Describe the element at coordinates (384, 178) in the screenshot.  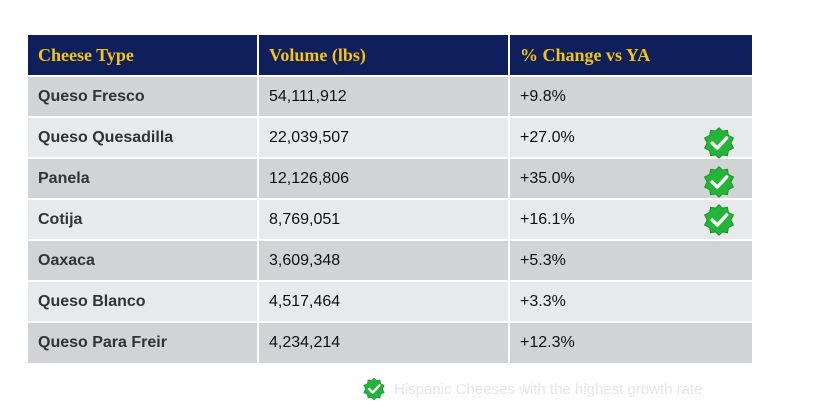
I see `volume-cell: 12,126,806` at that location.